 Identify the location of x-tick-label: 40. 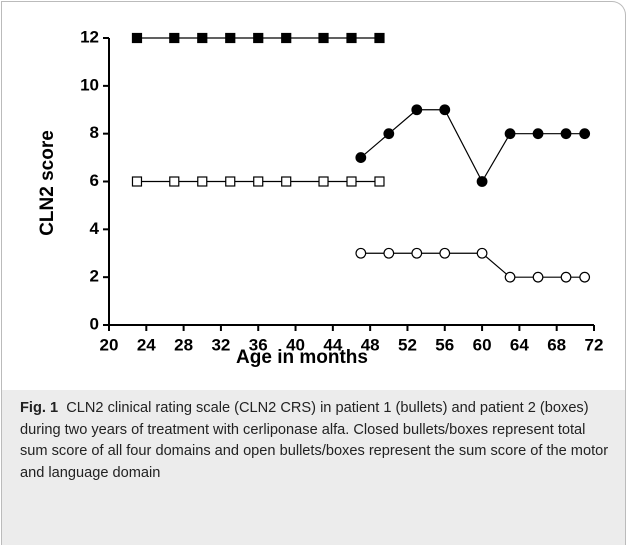
(295, 344).